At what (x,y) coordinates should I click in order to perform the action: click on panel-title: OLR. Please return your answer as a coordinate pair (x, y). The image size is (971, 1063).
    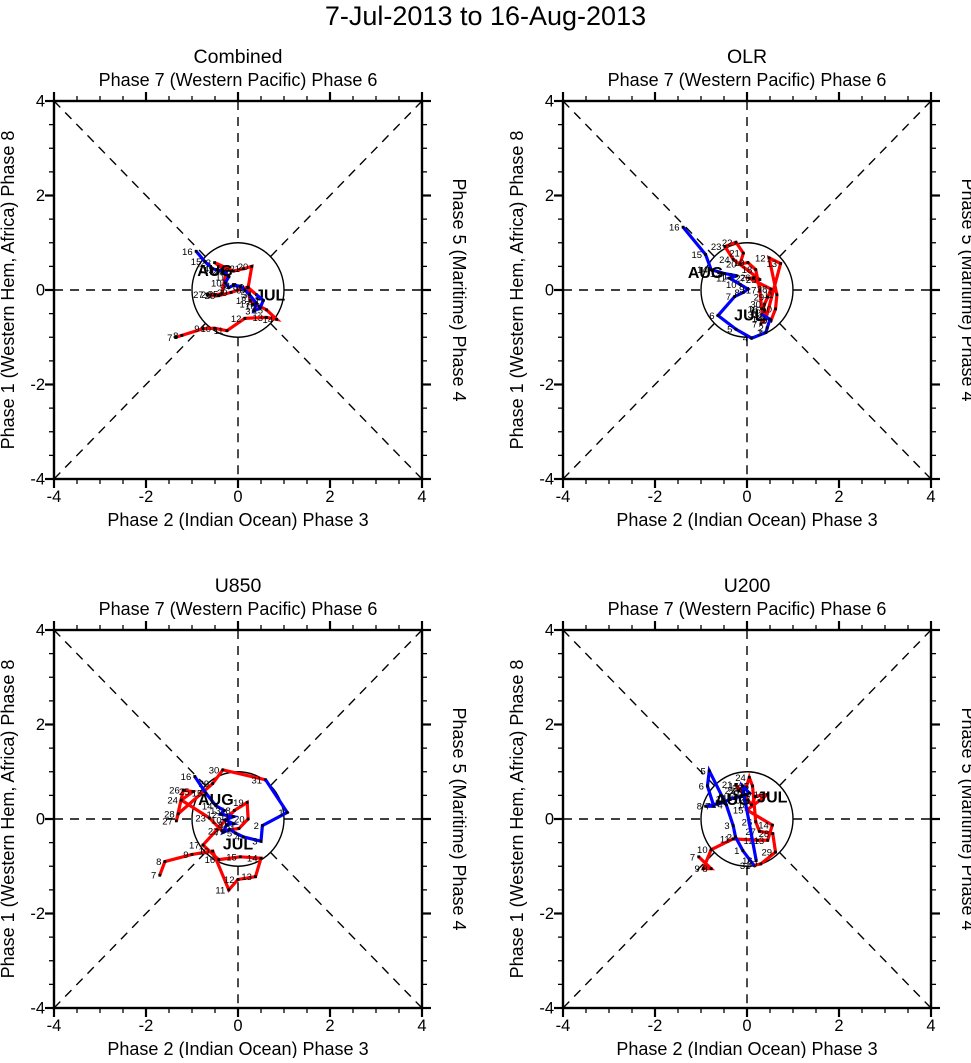
    Looking at the image, I should click on (747, 57).